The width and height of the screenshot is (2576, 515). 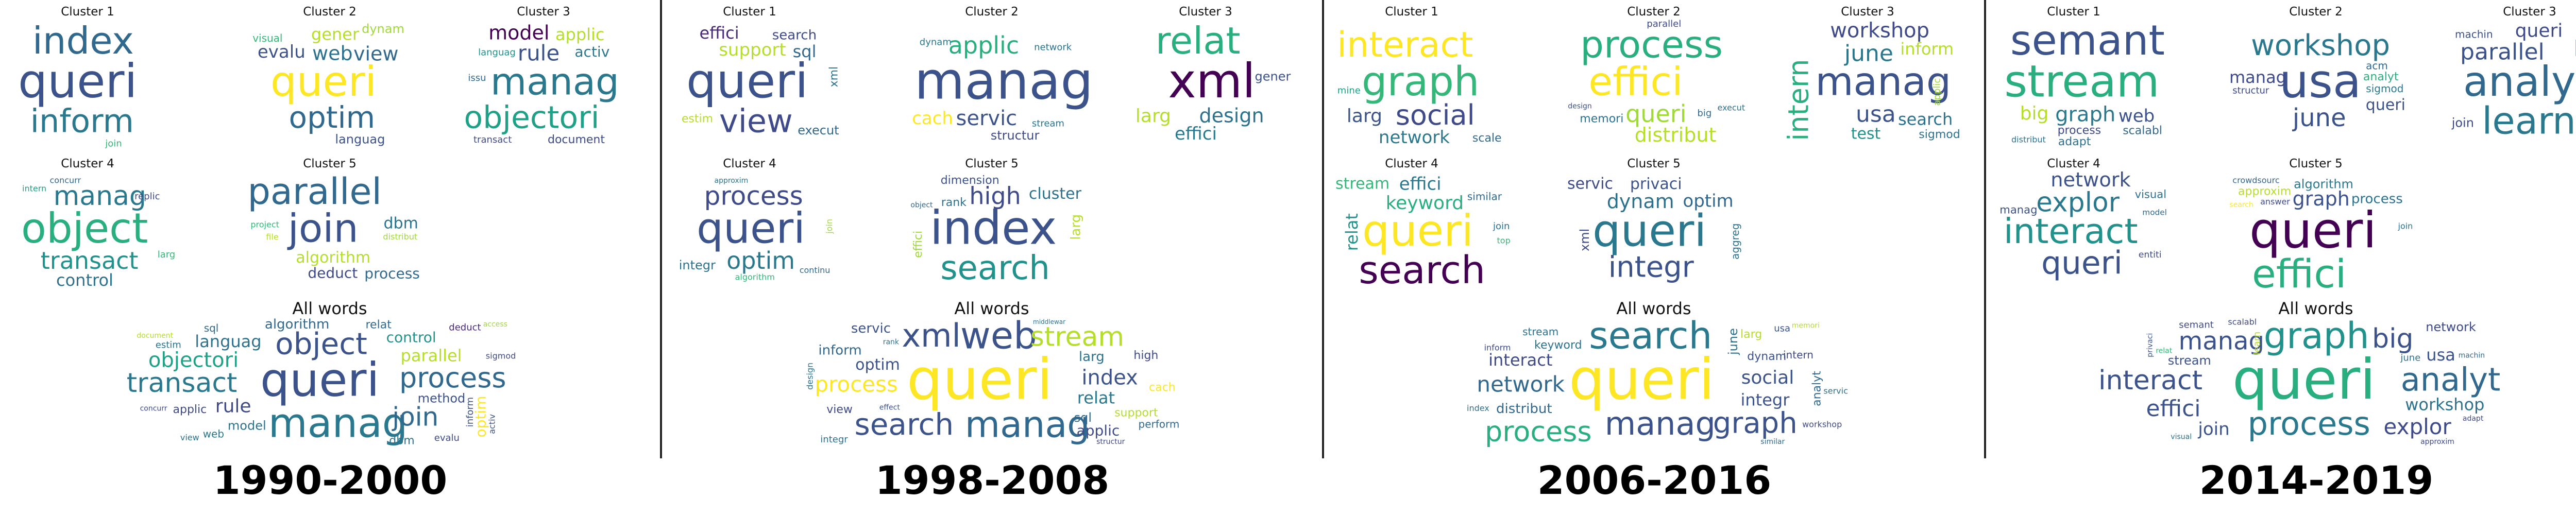 What do you see at coordinates (2085, 114) in the screenshot?
I see `cloud-word: graph` at bounding box center [2085, 114].